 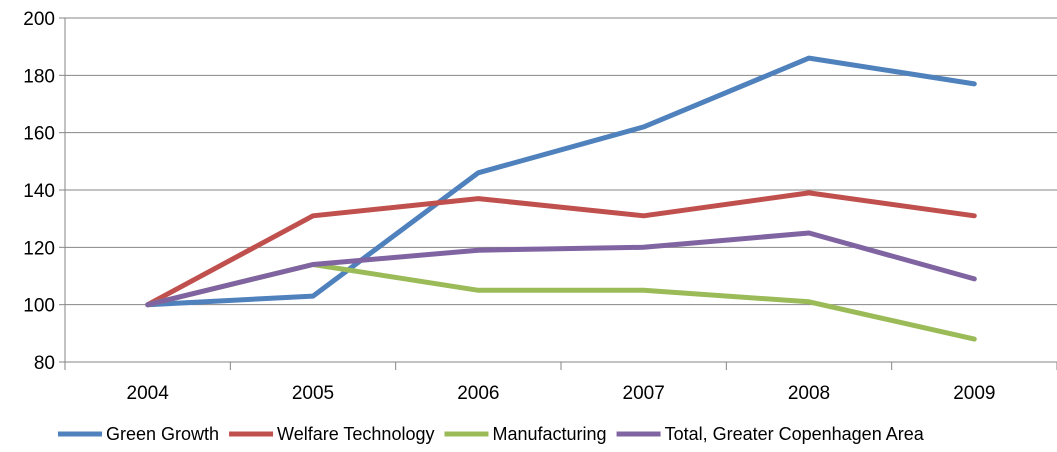 I want to click on x-tick-label: 2008, so click(x=809, y=393).